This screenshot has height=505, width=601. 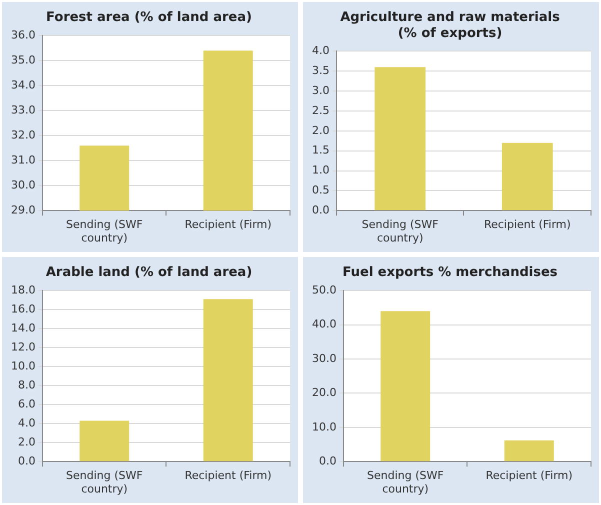 I want to click on y-tick-label: 40.0, so click(x=324, y=324).